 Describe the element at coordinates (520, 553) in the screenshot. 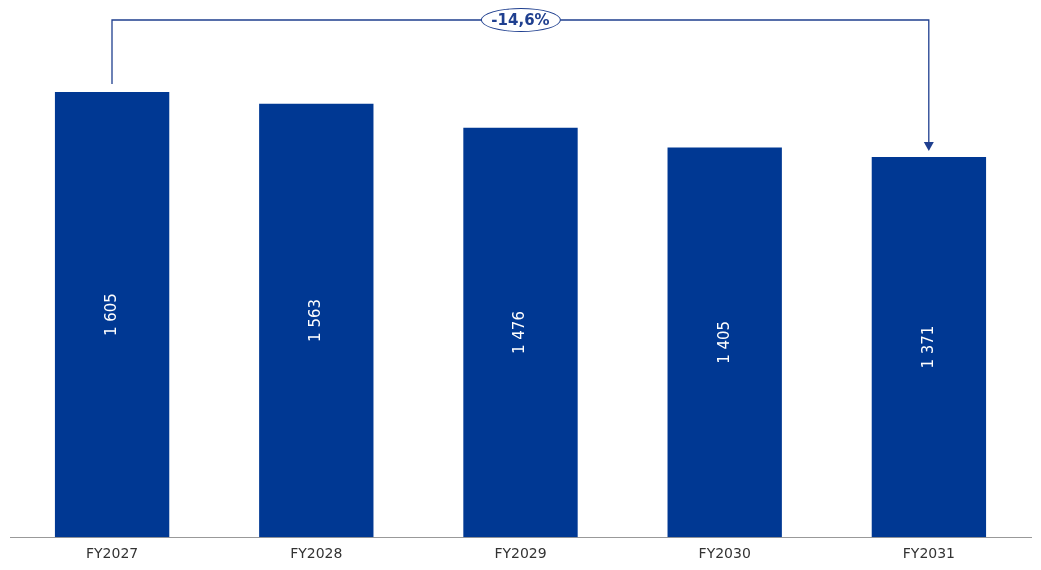

I see `x-tick-label: FY2029` at that location.